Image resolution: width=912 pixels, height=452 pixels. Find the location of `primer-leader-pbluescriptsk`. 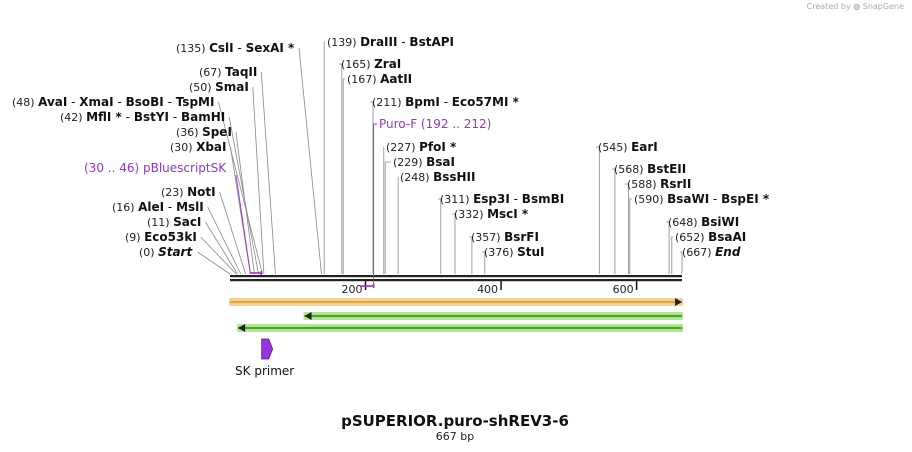

primer-leader-pbluescriptsk is located at coordinates (243, 224).